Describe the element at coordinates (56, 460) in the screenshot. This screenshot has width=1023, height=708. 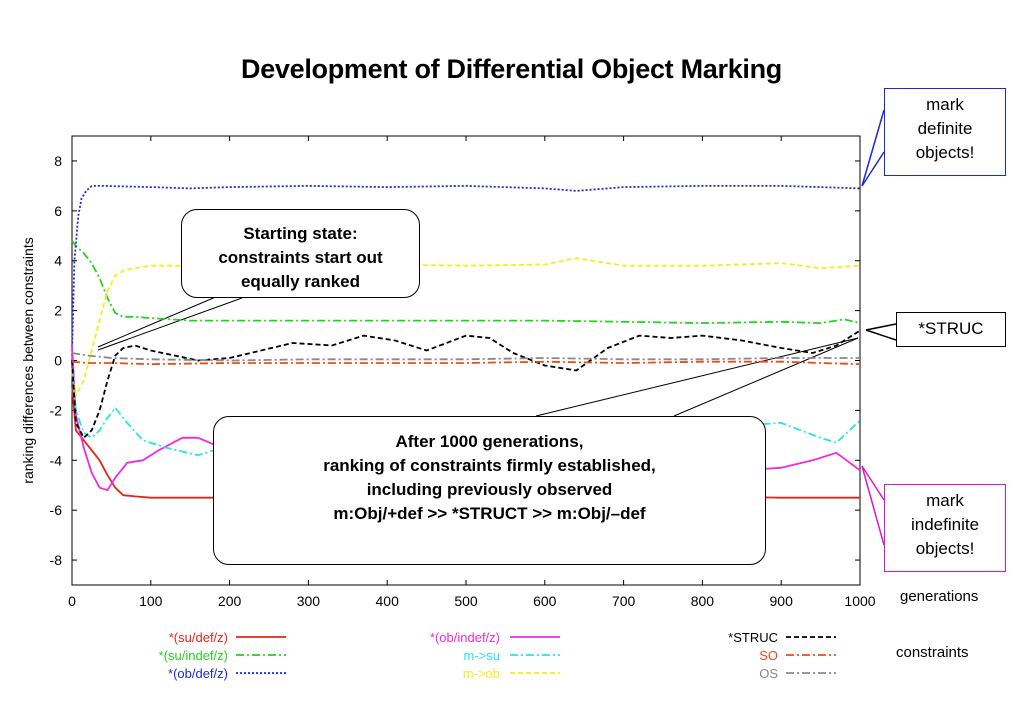
I see `y-tick-label: -4` at that location.